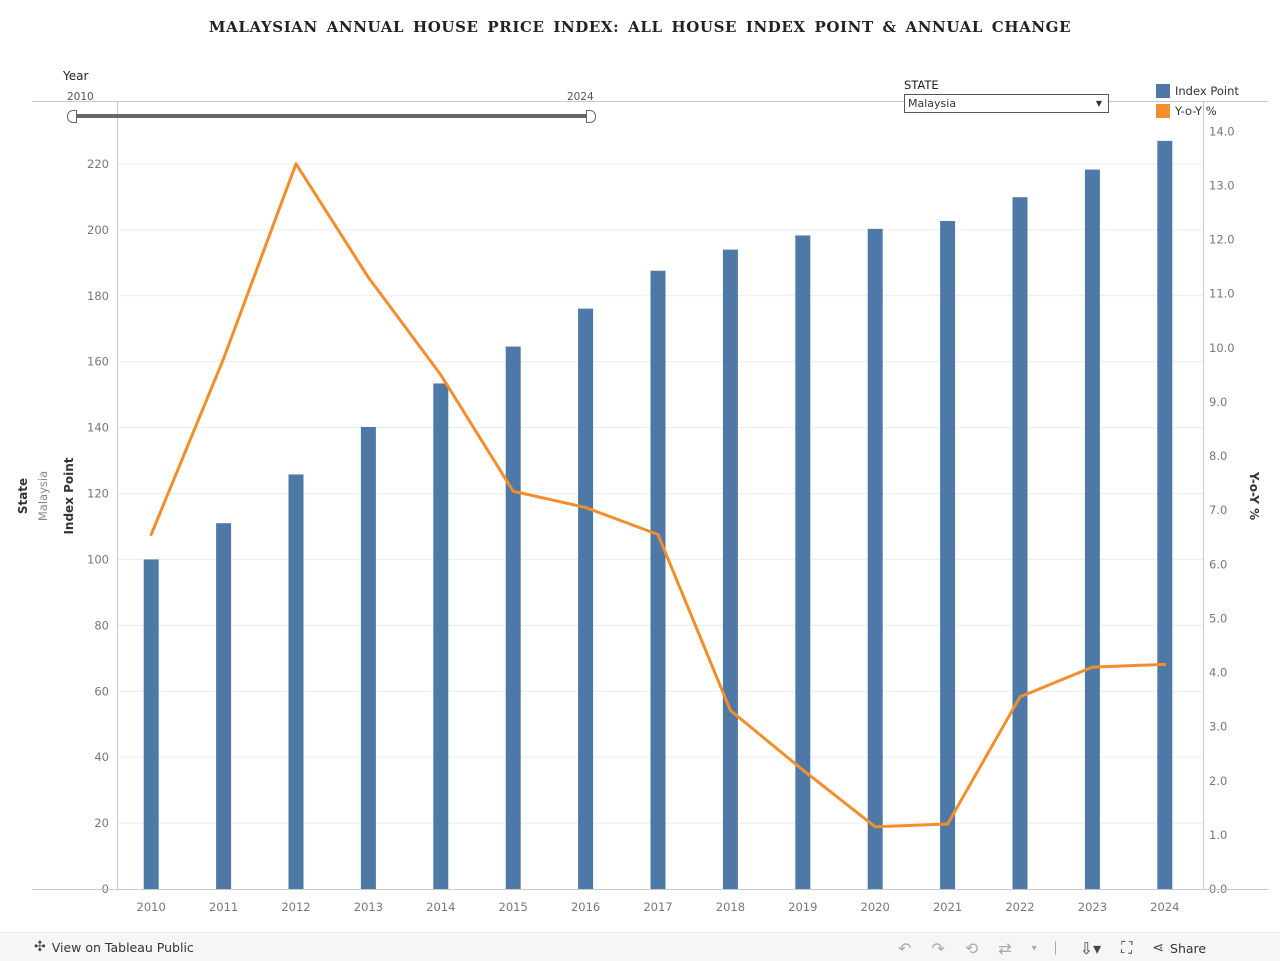  I want to click on y2-tick-label: 10.0, so click(1222, 348).